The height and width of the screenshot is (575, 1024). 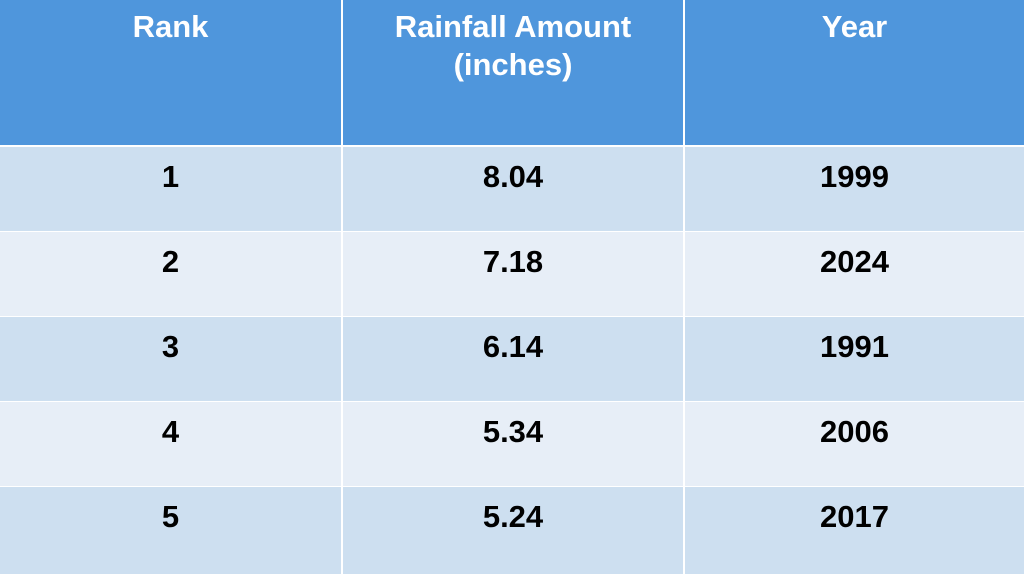 What do you see at coordinates (853, 359) in the screenshot?
I see `cell-year: 1991` at bounding box center [853, 359].